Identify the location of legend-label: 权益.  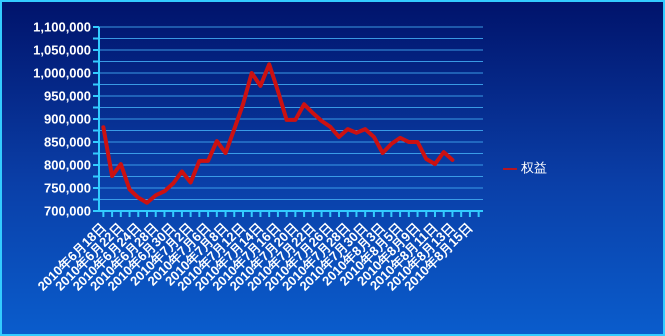
(534, 167).